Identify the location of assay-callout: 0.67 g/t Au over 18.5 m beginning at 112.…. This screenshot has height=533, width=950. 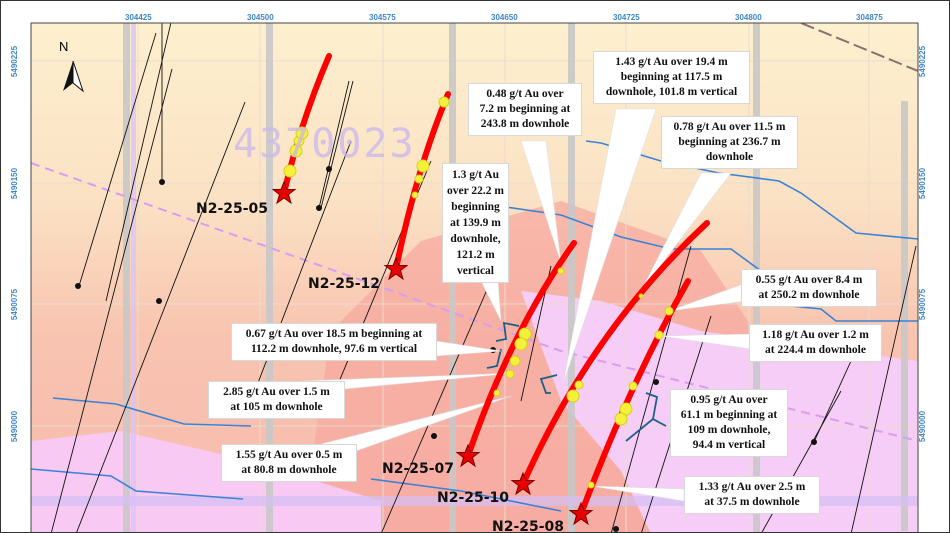
(334, 342).